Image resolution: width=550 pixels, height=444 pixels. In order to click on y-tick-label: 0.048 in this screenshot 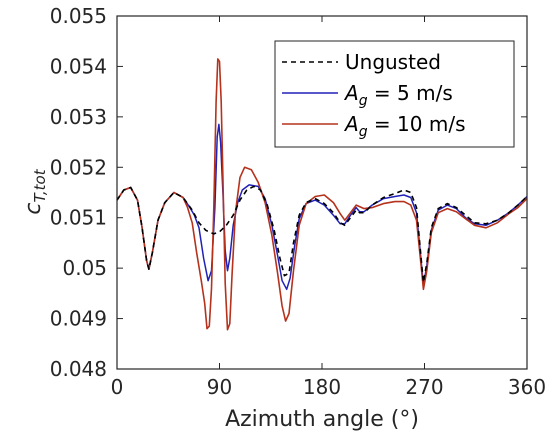, I will do `click(78, 369)`.